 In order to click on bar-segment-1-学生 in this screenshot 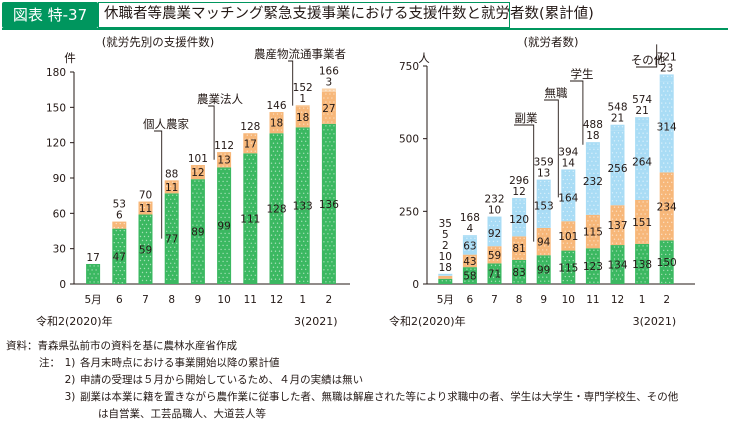, I will do `click(469, 236)`.